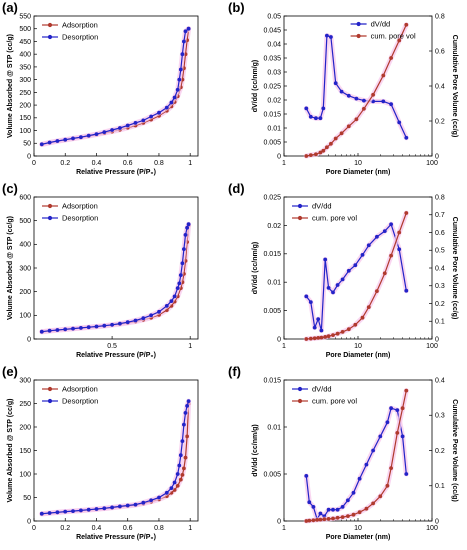  What do you see at coordinates (272, 114) in the screenshot?
I see `y-tick-label: 0.015` at bounding box center [272, 114].